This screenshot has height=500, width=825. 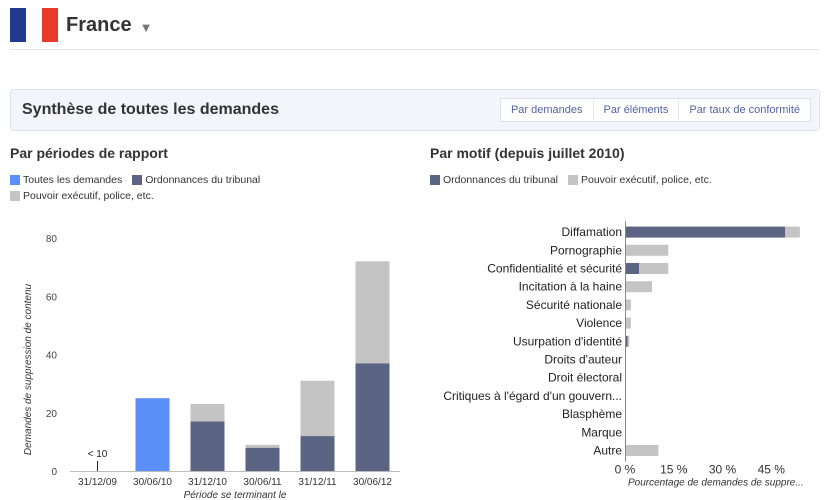 What do you see at coordinates (88, 196) in the screenshot?
I see `legend-label-exec: Pouvoir exécutif, police, etc.` at bounding box center [88, 196].